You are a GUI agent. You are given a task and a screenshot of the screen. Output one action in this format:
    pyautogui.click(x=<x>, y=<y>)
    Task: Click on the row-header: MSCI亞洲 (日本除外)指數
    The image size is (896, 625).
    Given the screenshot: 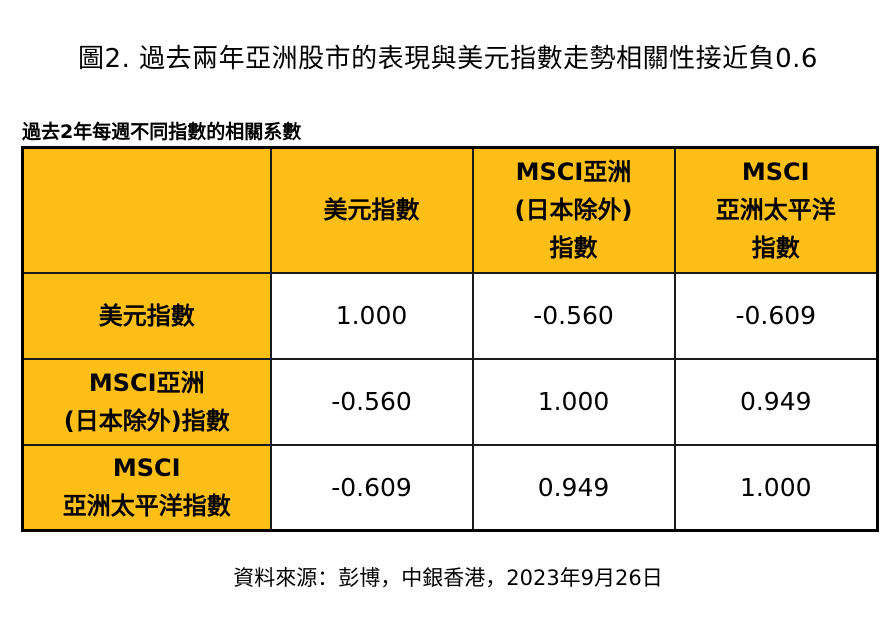 What is the action you would take?
    pyautogui.click(x=146, y=401)
    